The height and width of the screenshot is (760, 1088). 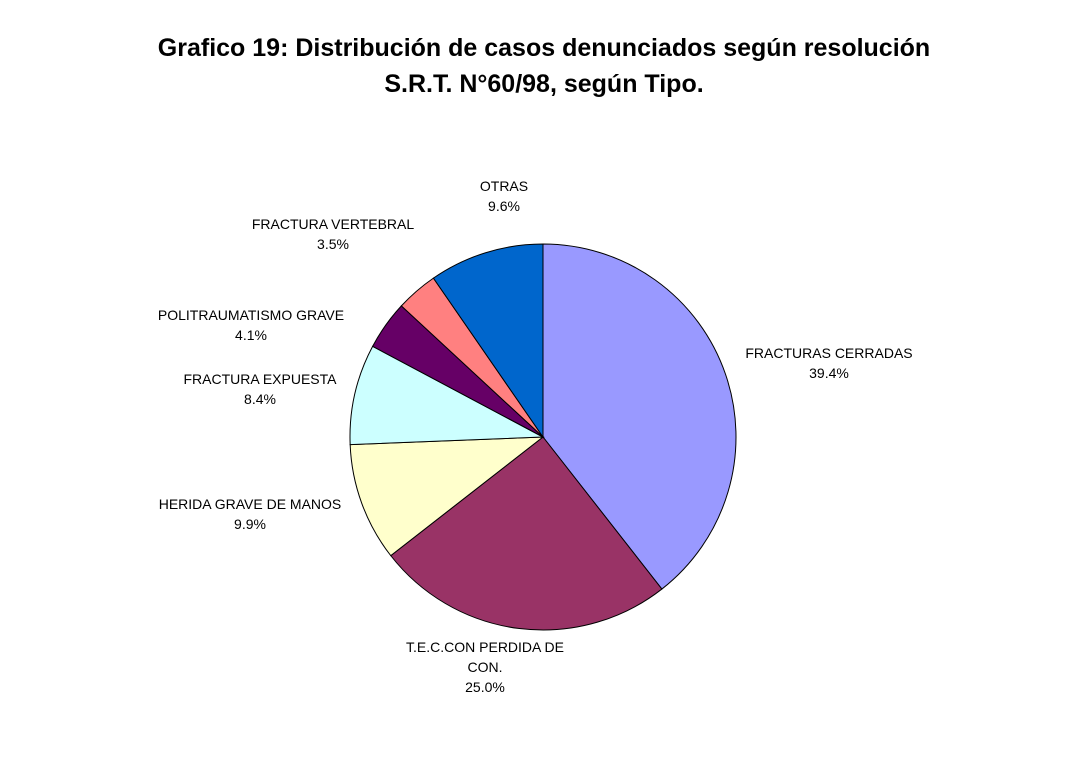 What do you see at coordinates (251, 335) in the screenshot?
I see `pie-slice-percent: 4.1%` at bounding box center [251, 335].